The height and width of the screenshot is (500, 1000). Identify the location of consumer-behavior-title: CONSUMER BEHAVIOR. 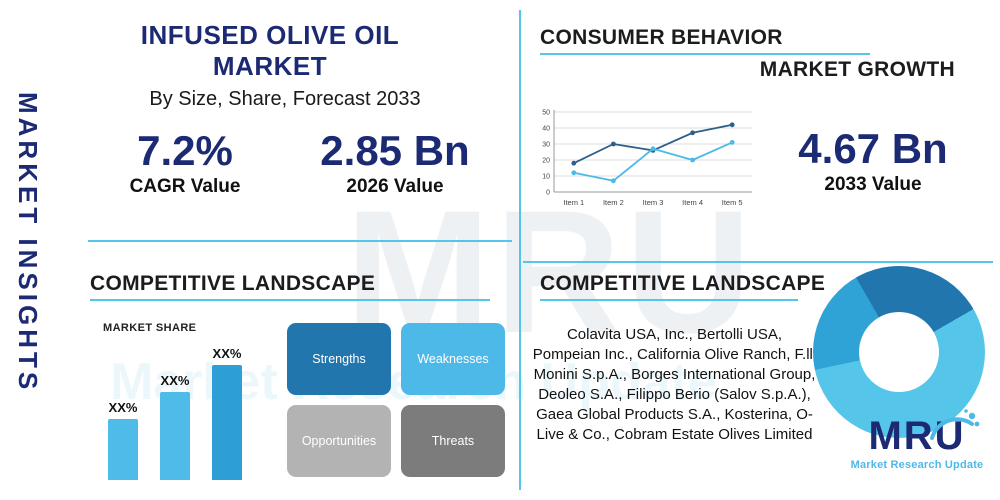
(661, 37).